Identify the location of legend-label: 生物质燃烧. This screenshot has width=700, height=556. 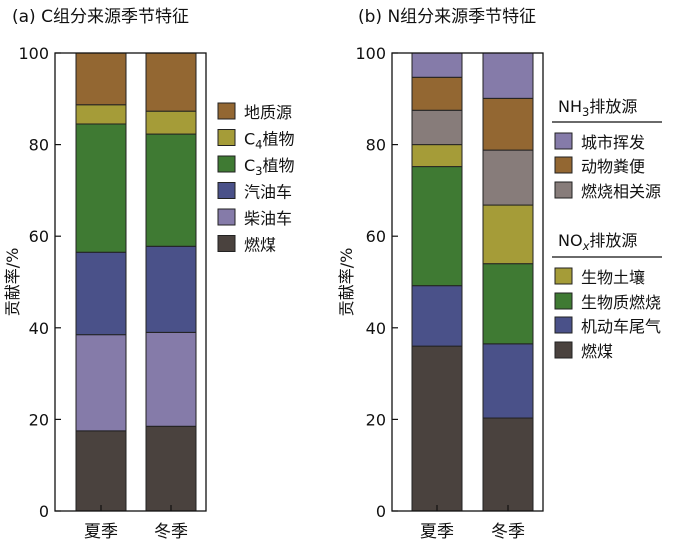
(621, 302).